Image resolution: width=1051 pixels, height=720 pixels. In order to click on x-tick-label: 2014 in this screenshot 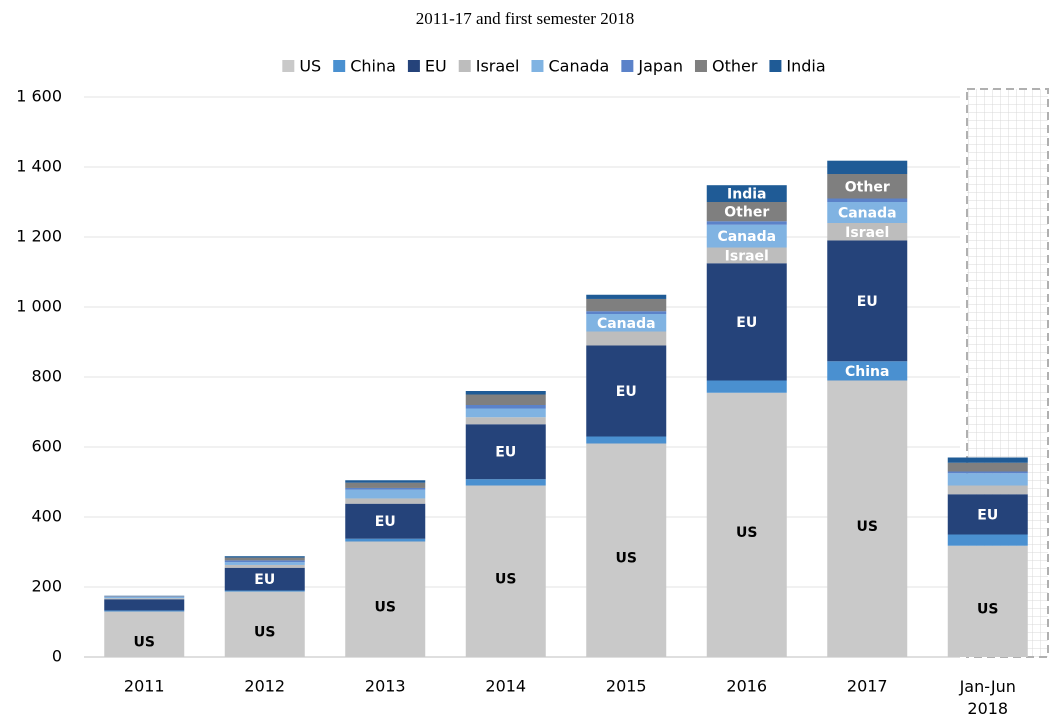, I will do `click(505, 686)`.